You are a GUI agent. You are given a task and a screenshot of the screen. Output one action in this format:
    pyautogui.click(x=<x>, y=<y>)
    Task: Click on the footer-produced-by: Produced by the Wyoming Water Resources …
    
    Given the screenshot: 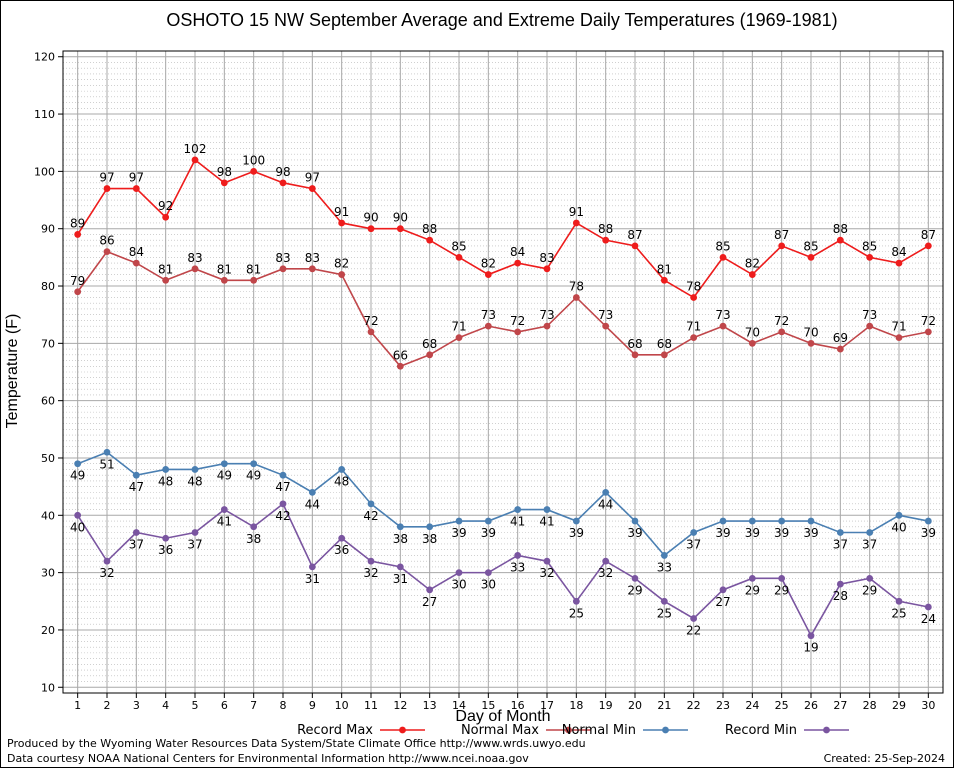 What is the action you would take?
    pyautogui.click(x=296, y=743)
    